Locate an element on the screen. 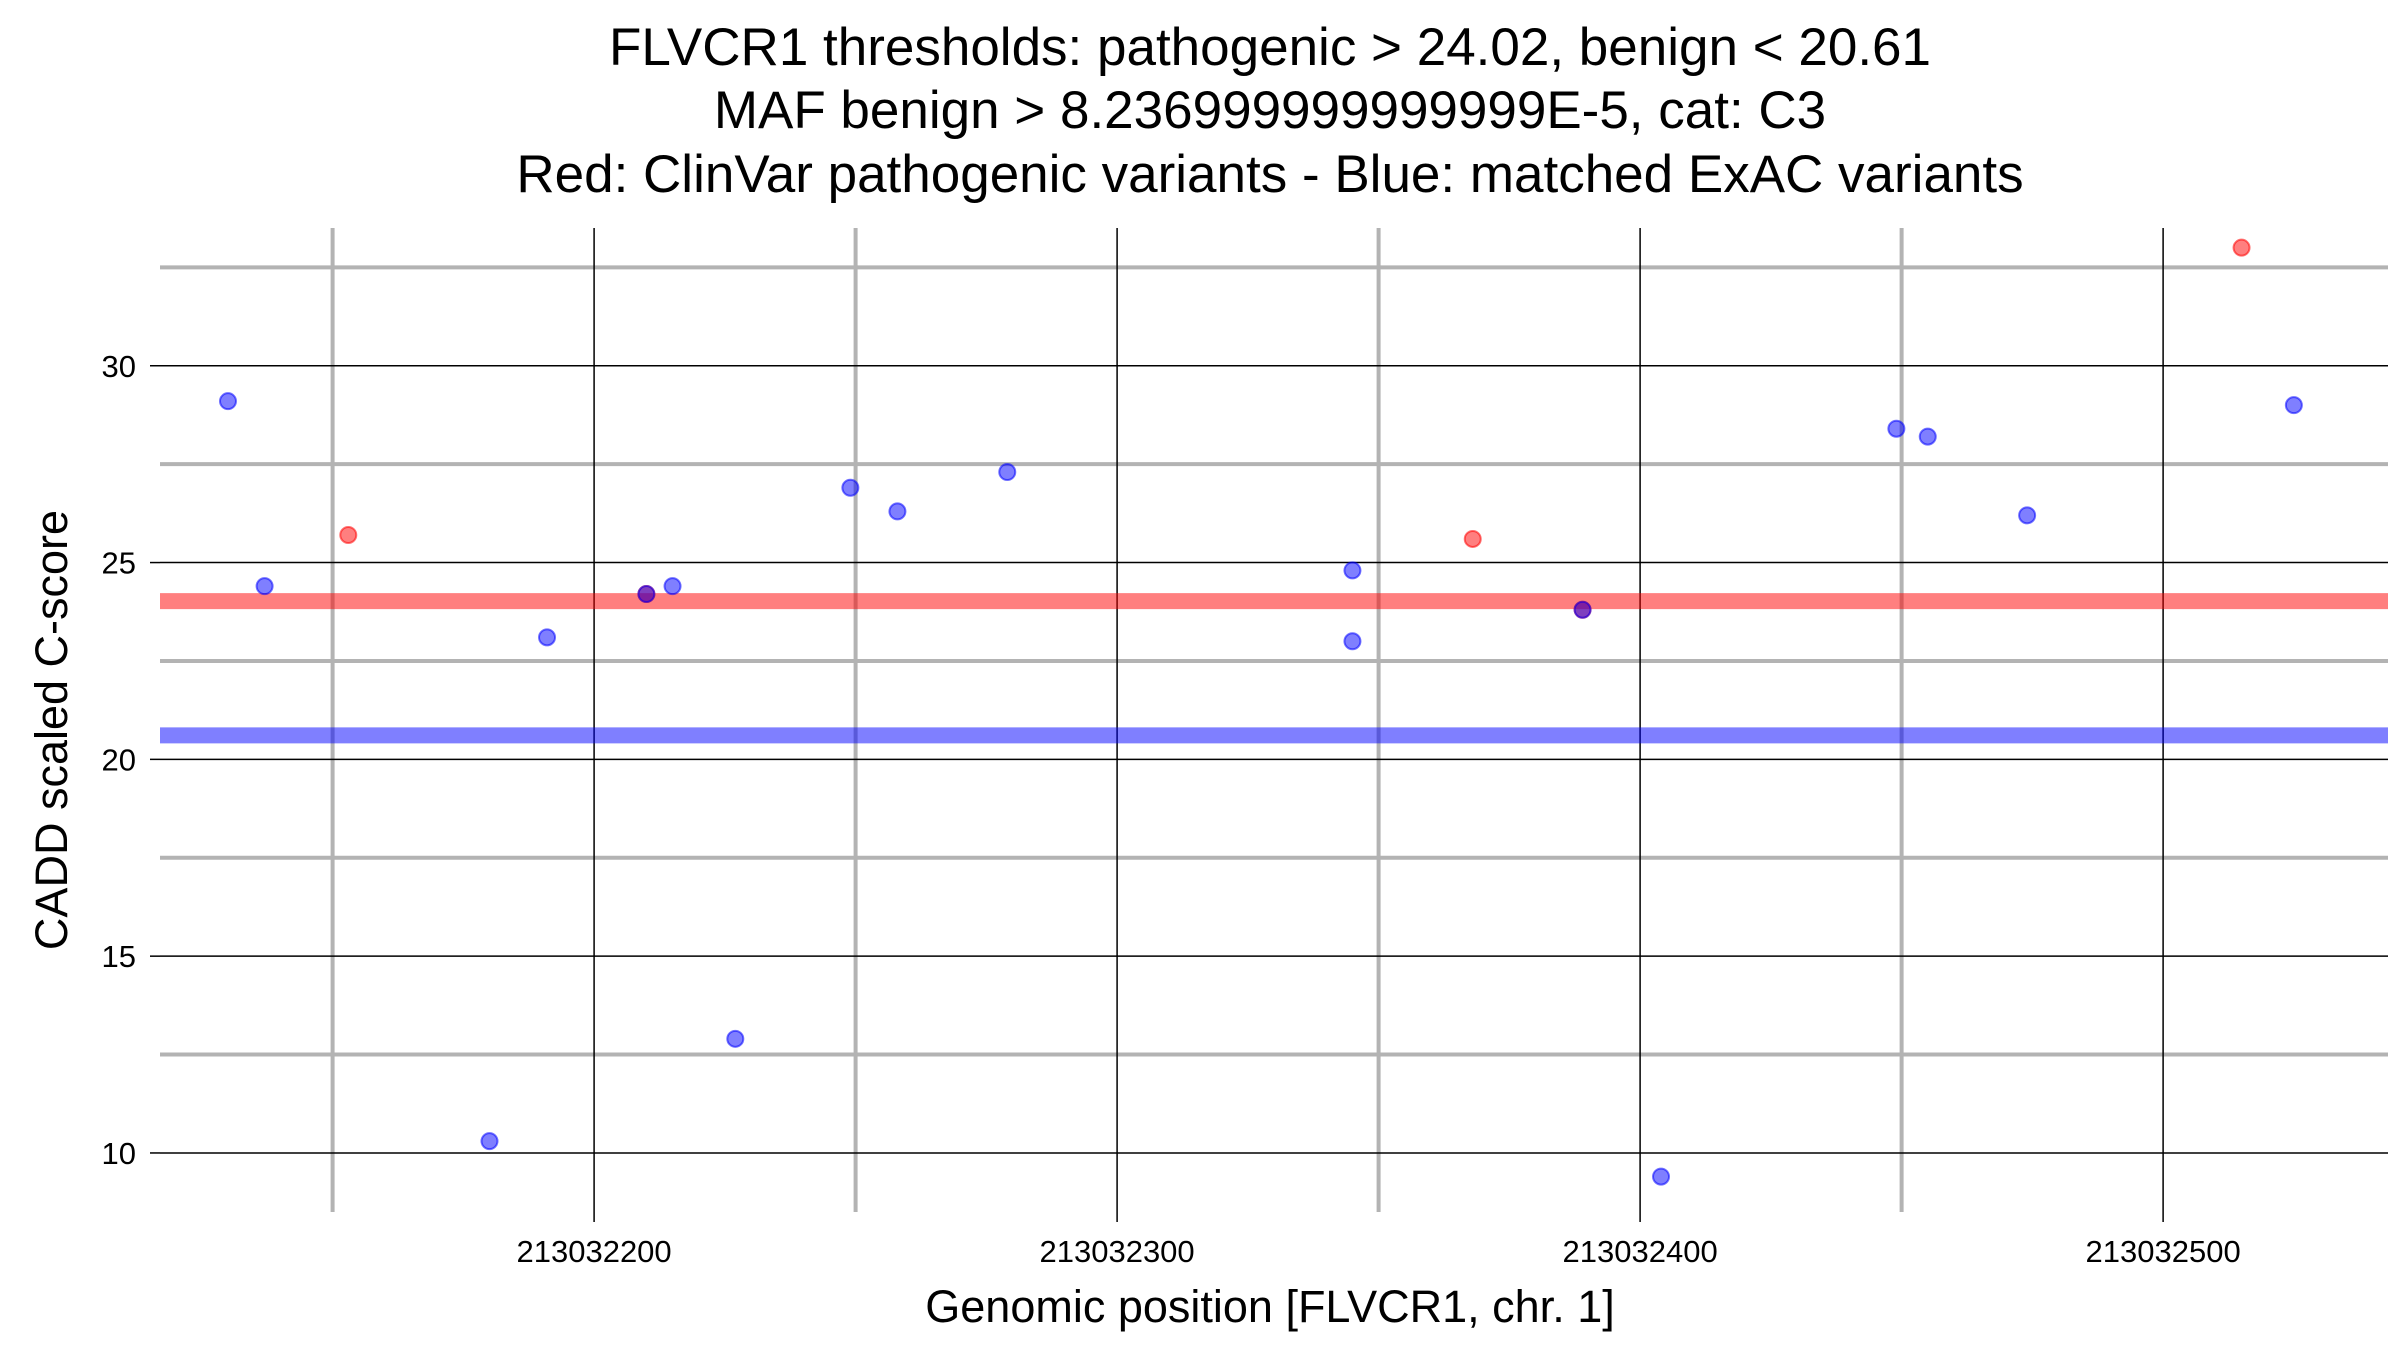 Image resolution: width=2400 pixels, height=1350 pixels. y-tick-label: 25 is located at coordinates (119, 563).